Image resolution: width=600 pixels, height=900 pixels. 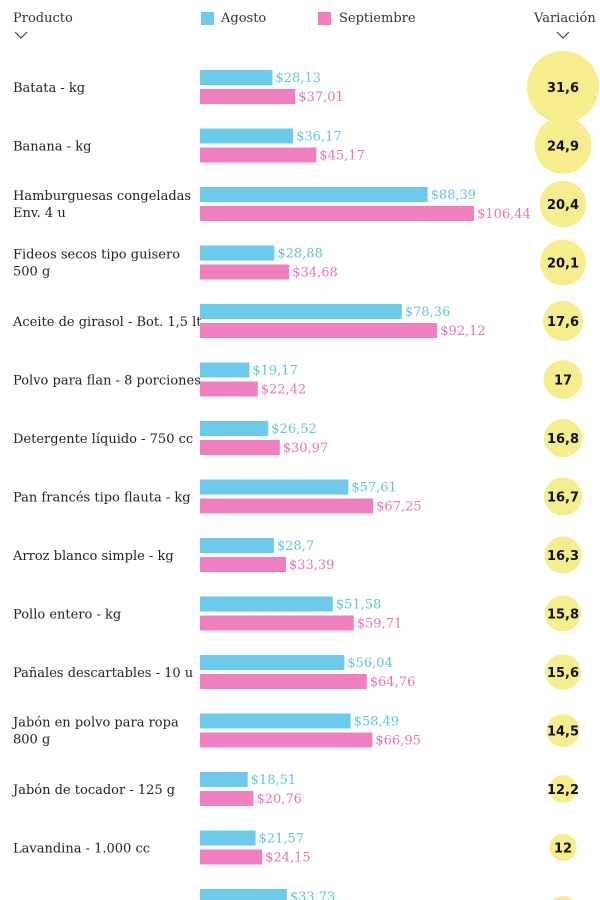 What do you see at coordinates (306, 448) in the screenshot?
I see `value-label-septiembre: $30,97` at bounding box center [306, 448].